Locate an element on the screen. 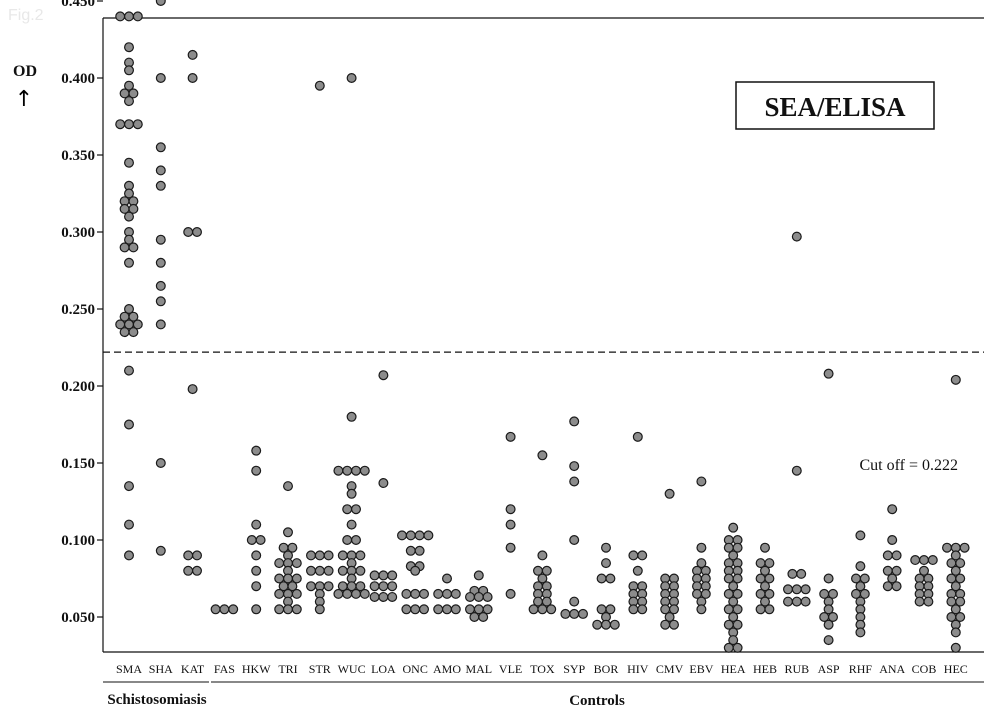  category-label-hiv: HIV is located at coordinates (638, 669).